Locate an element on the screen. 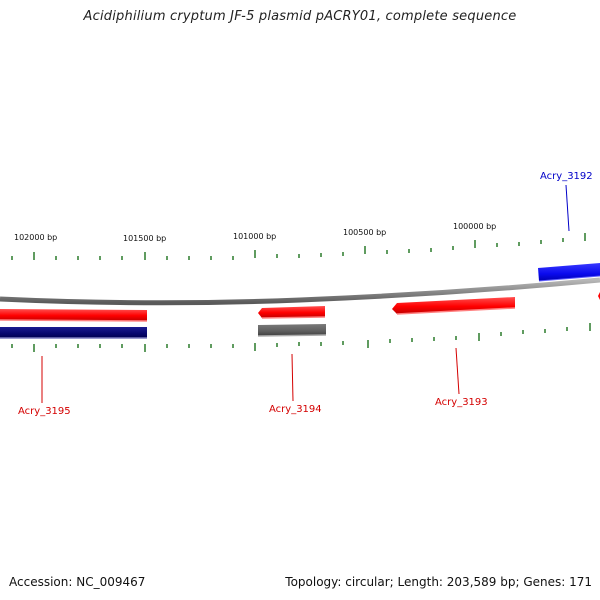 Image resolution: width=600 pixels, height=600 pixels. gene-acry-3192-block is located at coordinates (569, 272).